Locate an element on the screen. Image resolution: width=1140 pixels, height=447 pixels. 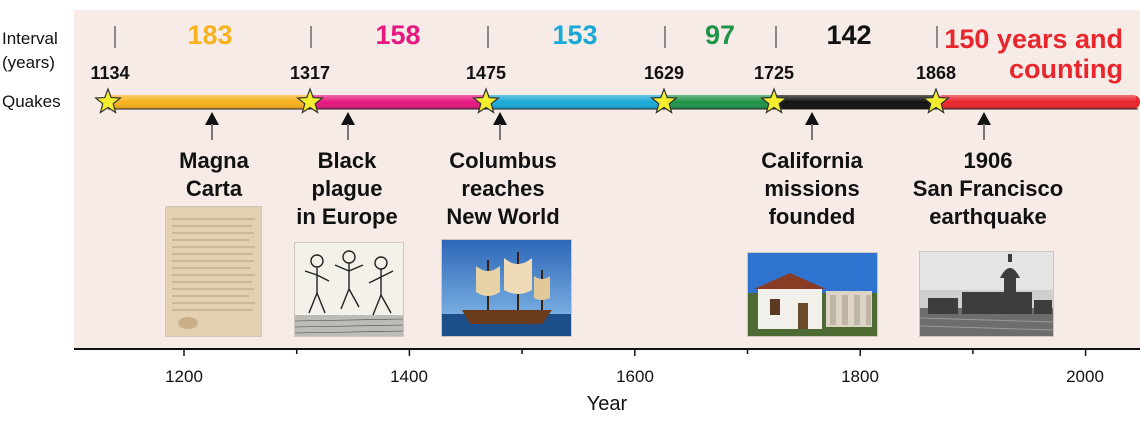
x-axis-title: Year is located at coordinates (607, 404).